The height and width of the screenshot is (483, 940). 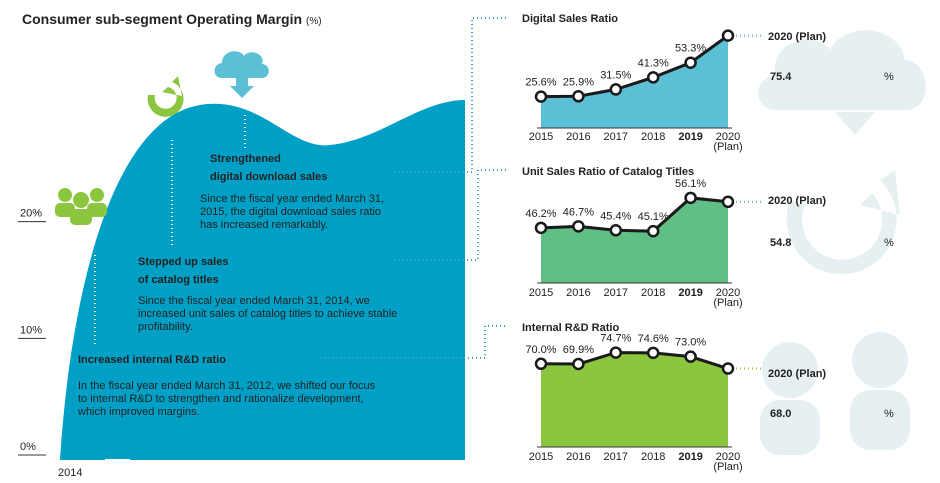 What do you see at coordinates (578, 212) in the screenshot?
I see `value-label: 46.7%` at bounding box center [578, 212].